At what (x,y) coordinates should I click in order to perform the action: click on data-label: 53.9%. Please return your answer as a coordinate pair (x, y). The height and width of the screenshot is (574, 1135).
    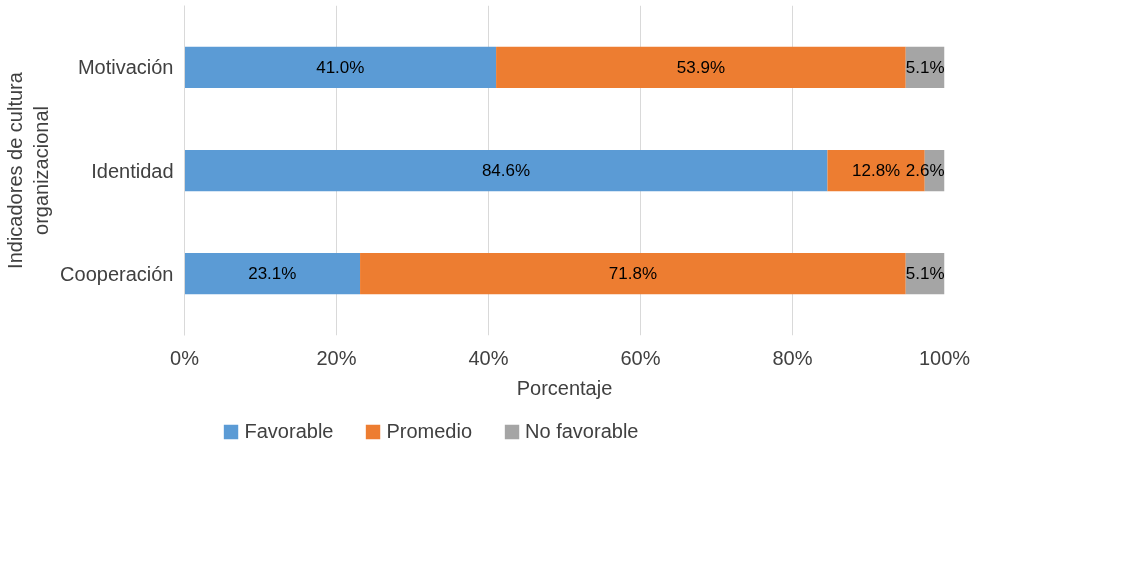
    Looking at the image, I should click on (701, 67).